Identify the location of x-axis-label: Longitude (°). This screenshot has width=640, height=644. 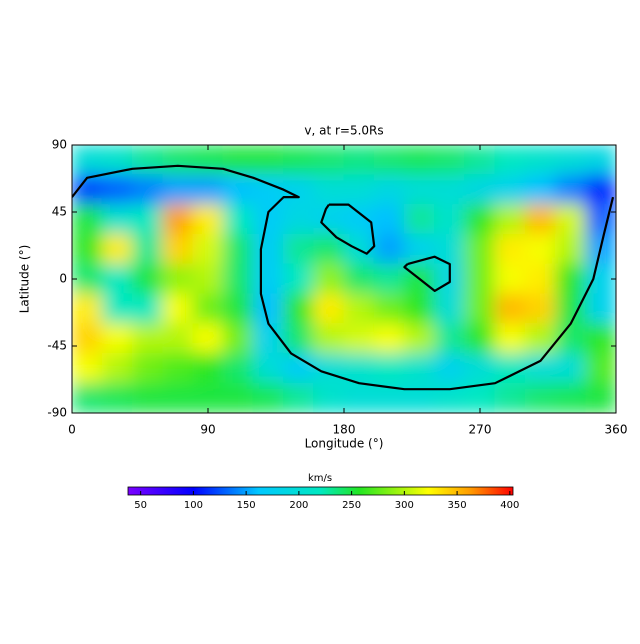
(344, 444).